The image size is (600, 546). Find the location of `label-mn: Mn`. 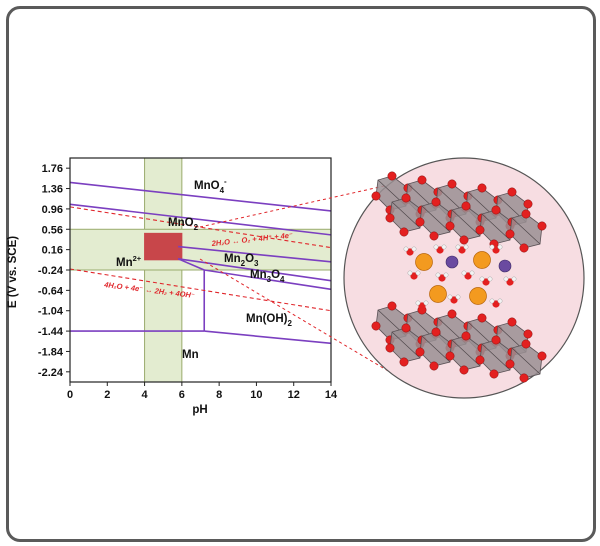

label-mn: Mn is located at coordinates (190, 355).